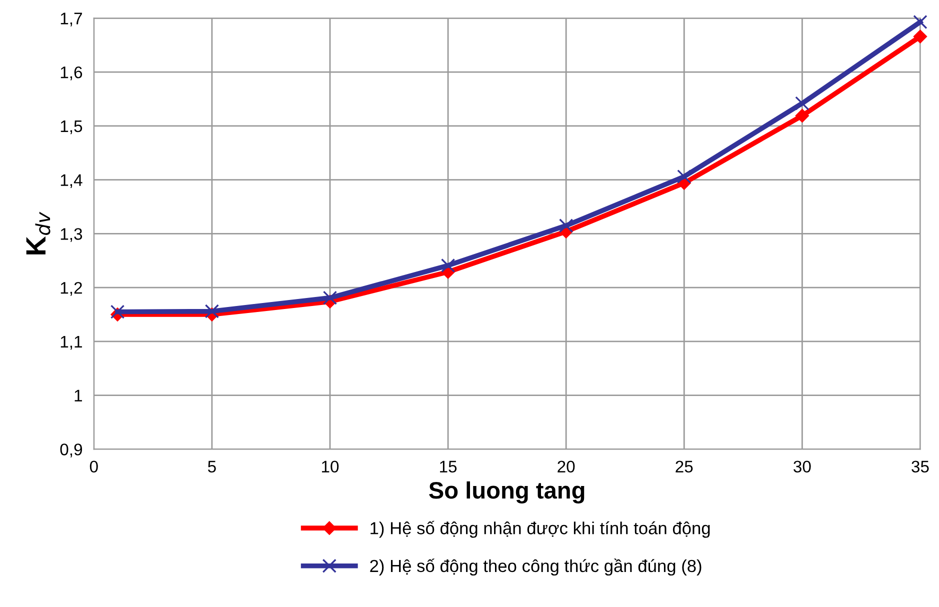 Image resolution: width=939 pixels, height=607 pixels. Describe the element at coordinates (330, 466) in the screenshot. I see `x-tick-label: 10` at that location.